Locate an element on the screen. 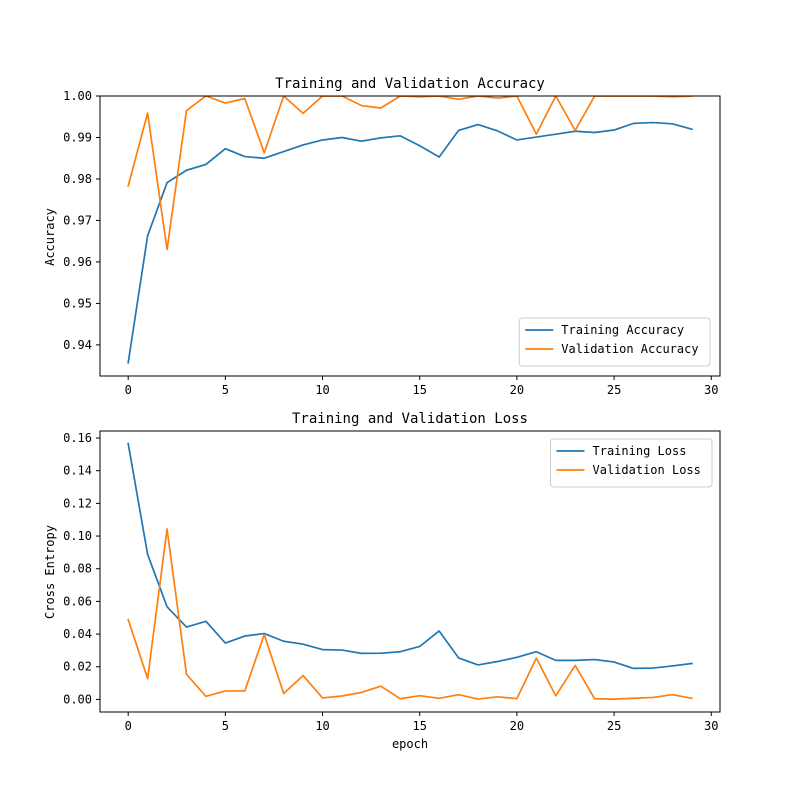 Image resolution: width=800 pixels, height=800 pixels. accuracy-y-tick-label: 0.94 is located at coordinates (77, 345).